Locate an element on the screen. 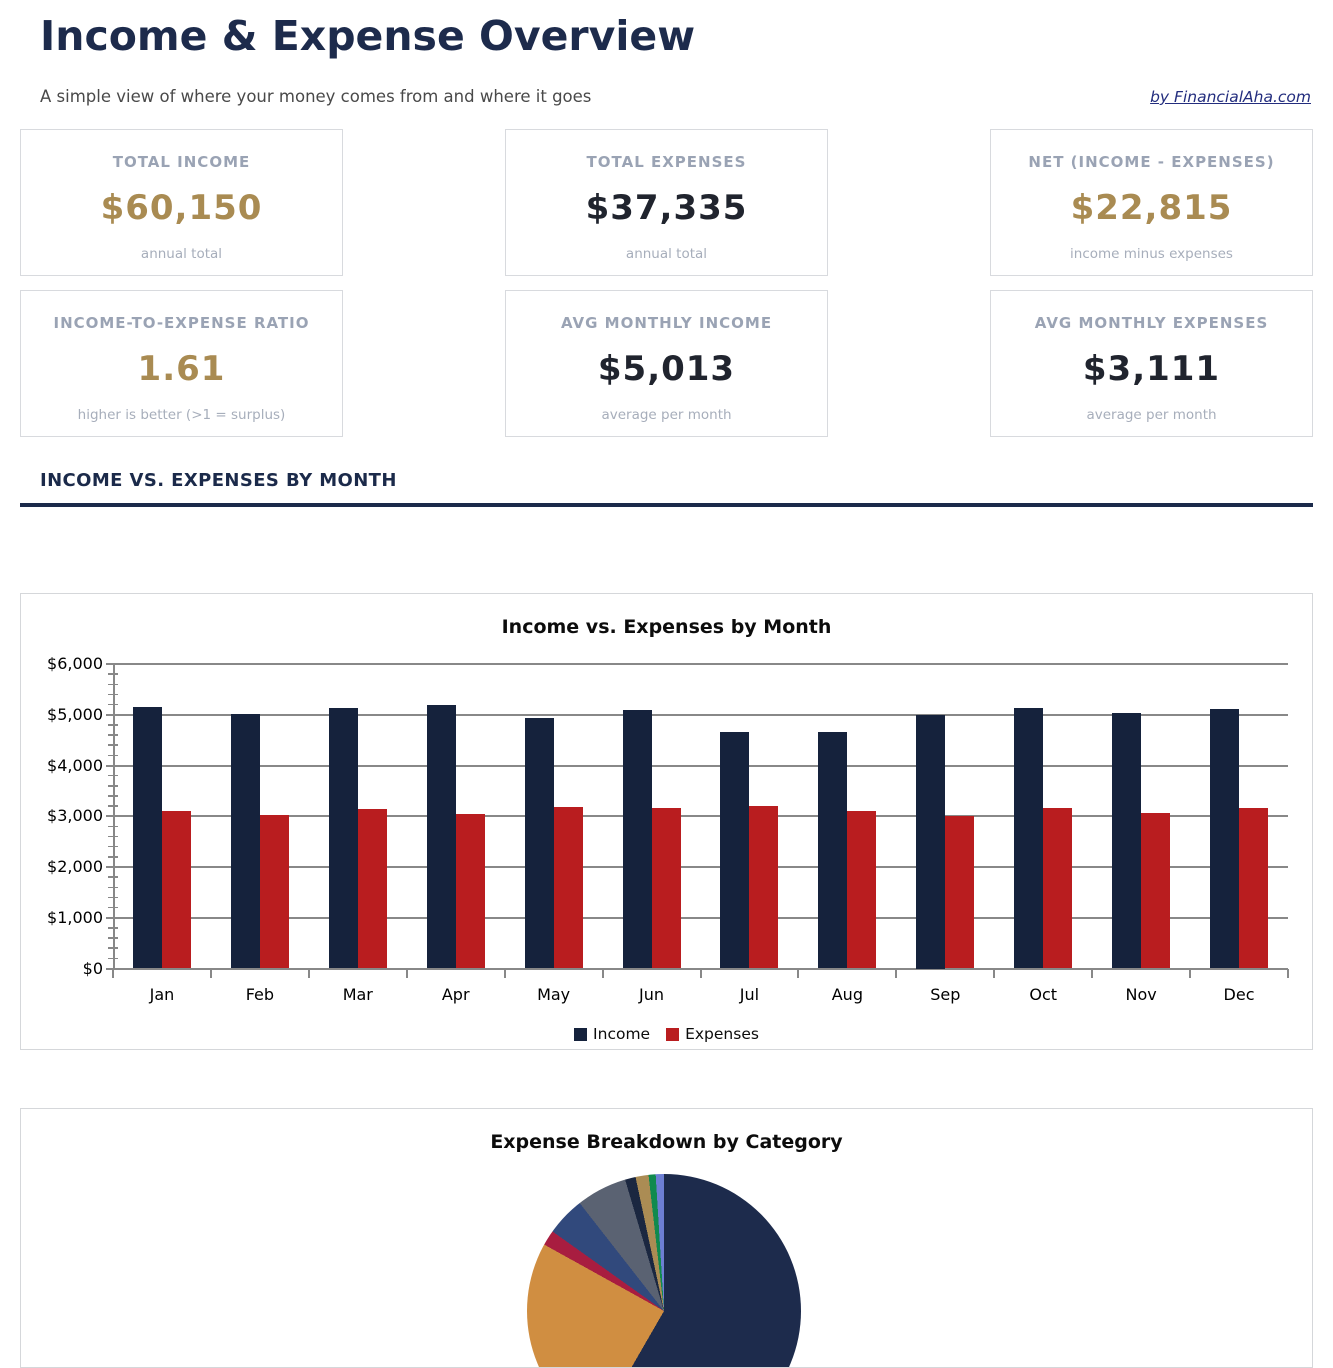 This screenshot has height=1368, width=1333. bar-income-oct is located at coordinates (1029, 838).